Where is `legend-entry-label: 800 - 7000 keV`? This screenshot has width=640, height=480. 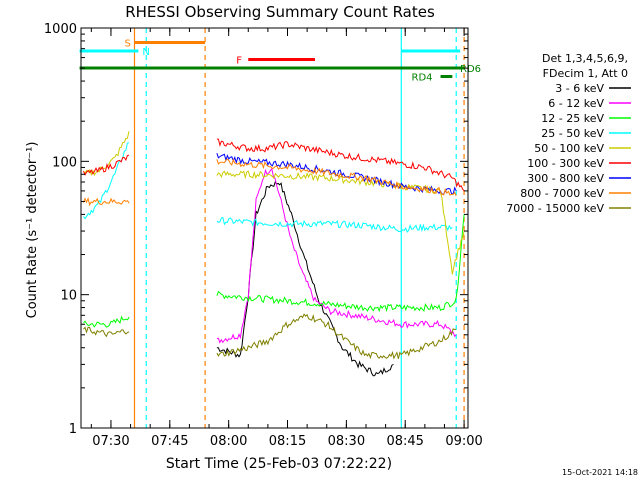 legend-entry-label: 800 - 7000 keV is located at coordinates (562, 193).